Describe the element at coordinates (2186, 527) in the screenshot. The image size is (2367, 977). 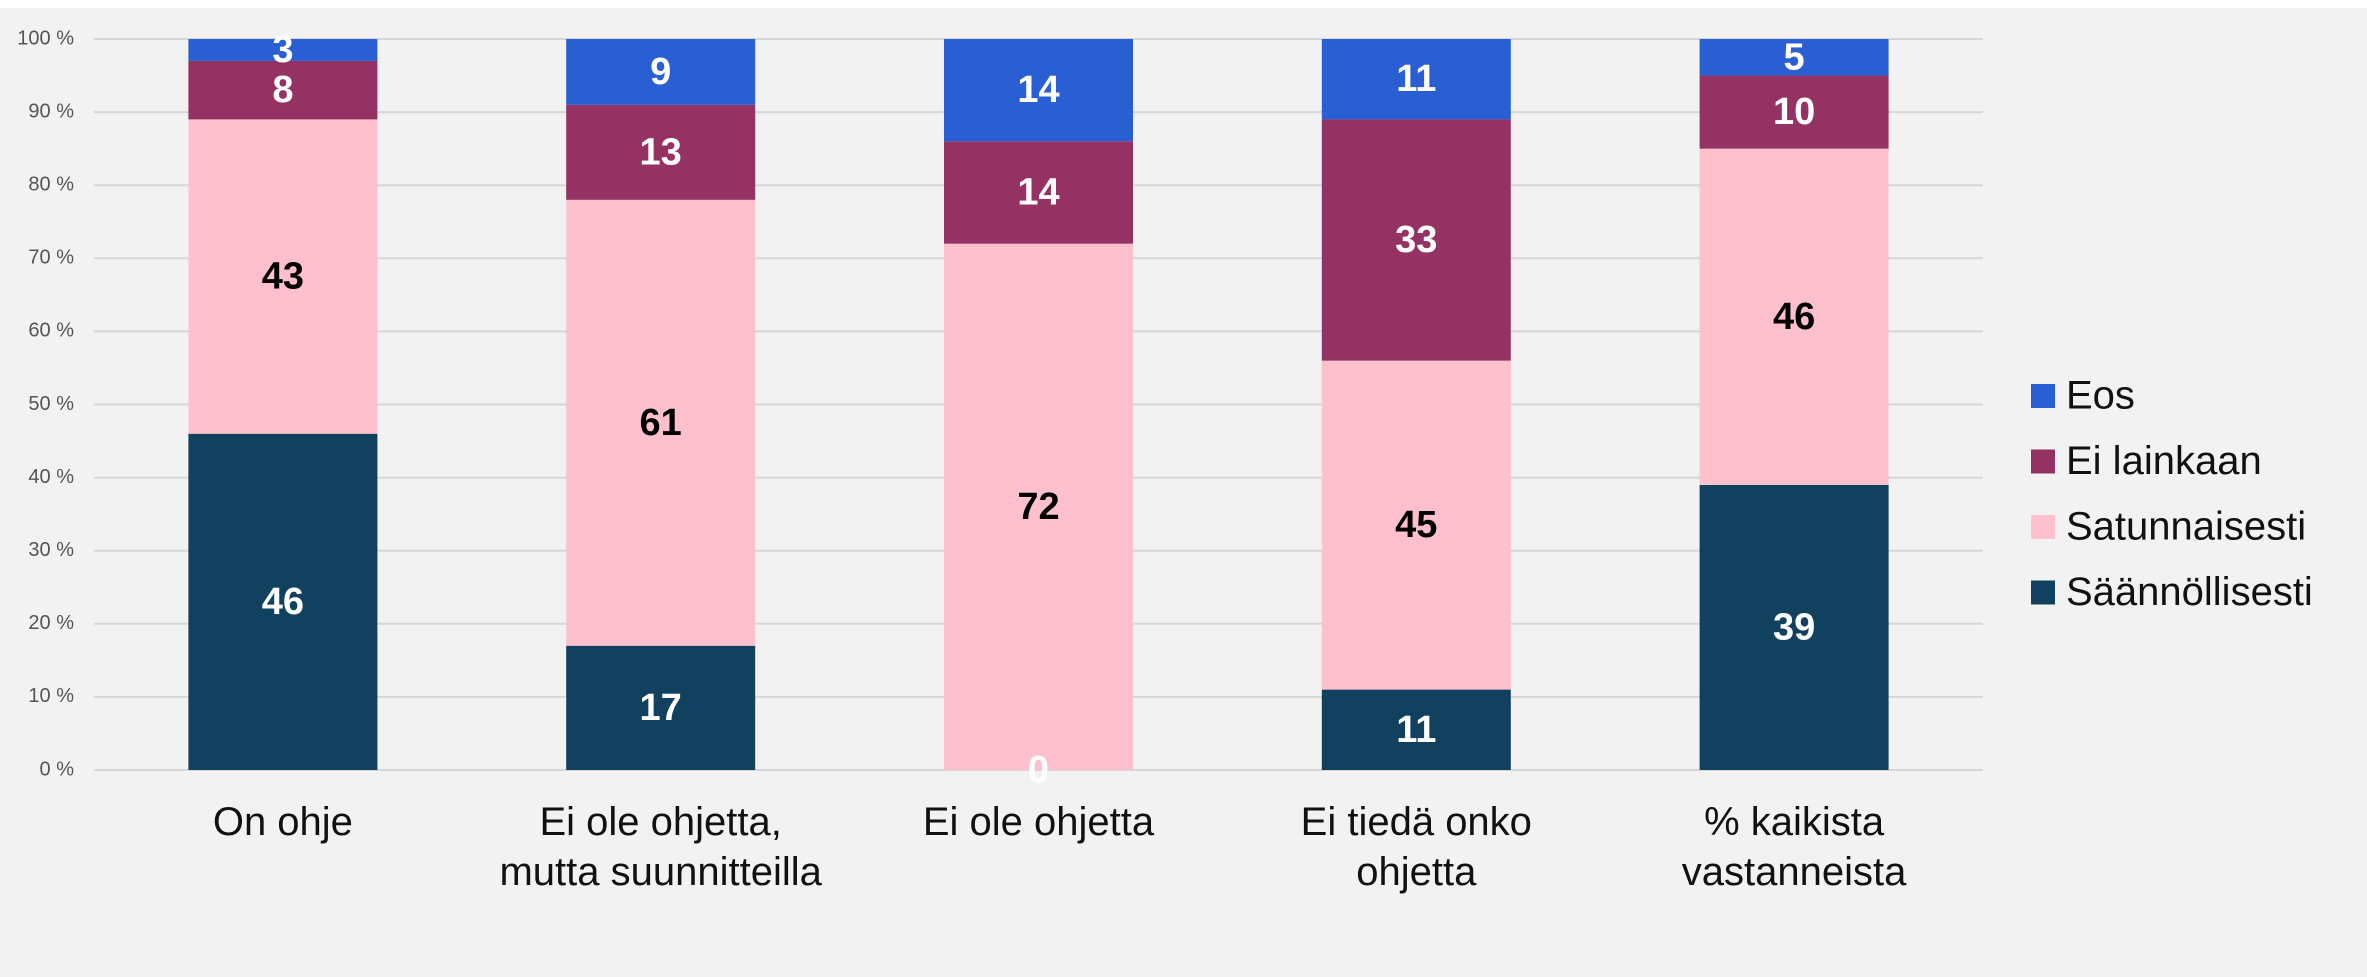
I see `legend-label: Satunnaisesti` at that location.